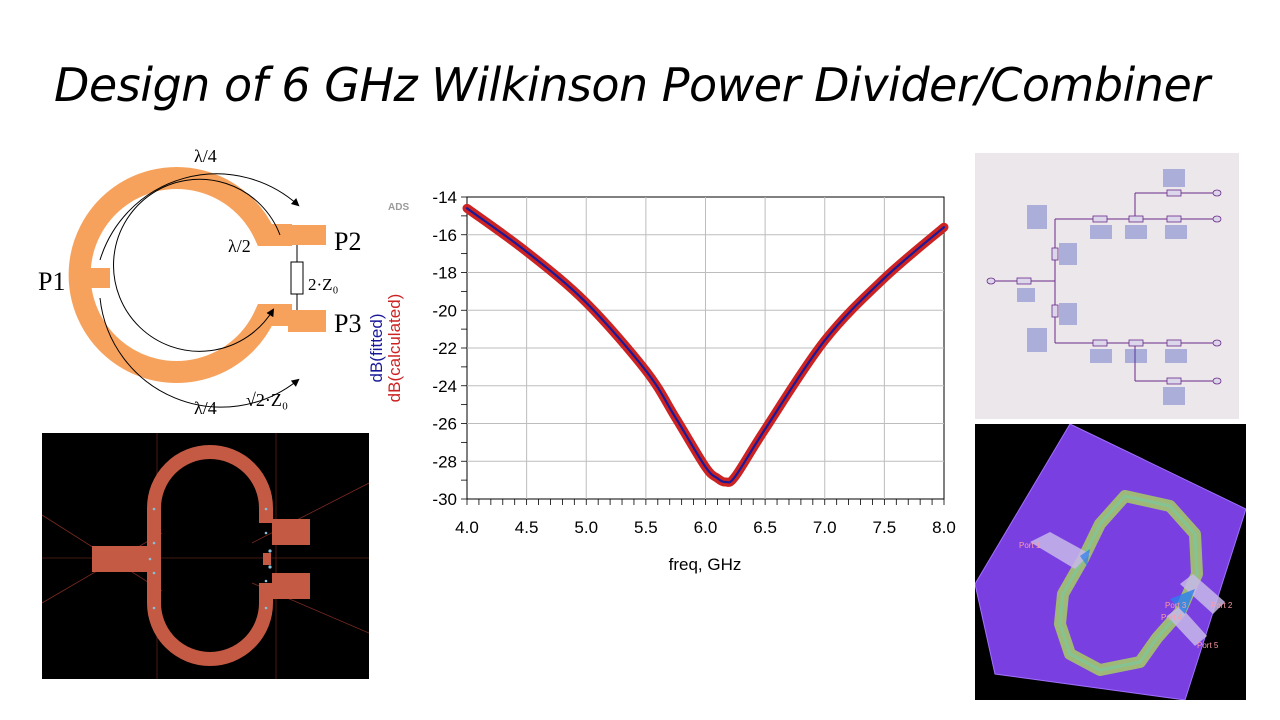 This screenshot has width=1280, height=720. I want to click on port-p1-label: P1, so click(51, 281).